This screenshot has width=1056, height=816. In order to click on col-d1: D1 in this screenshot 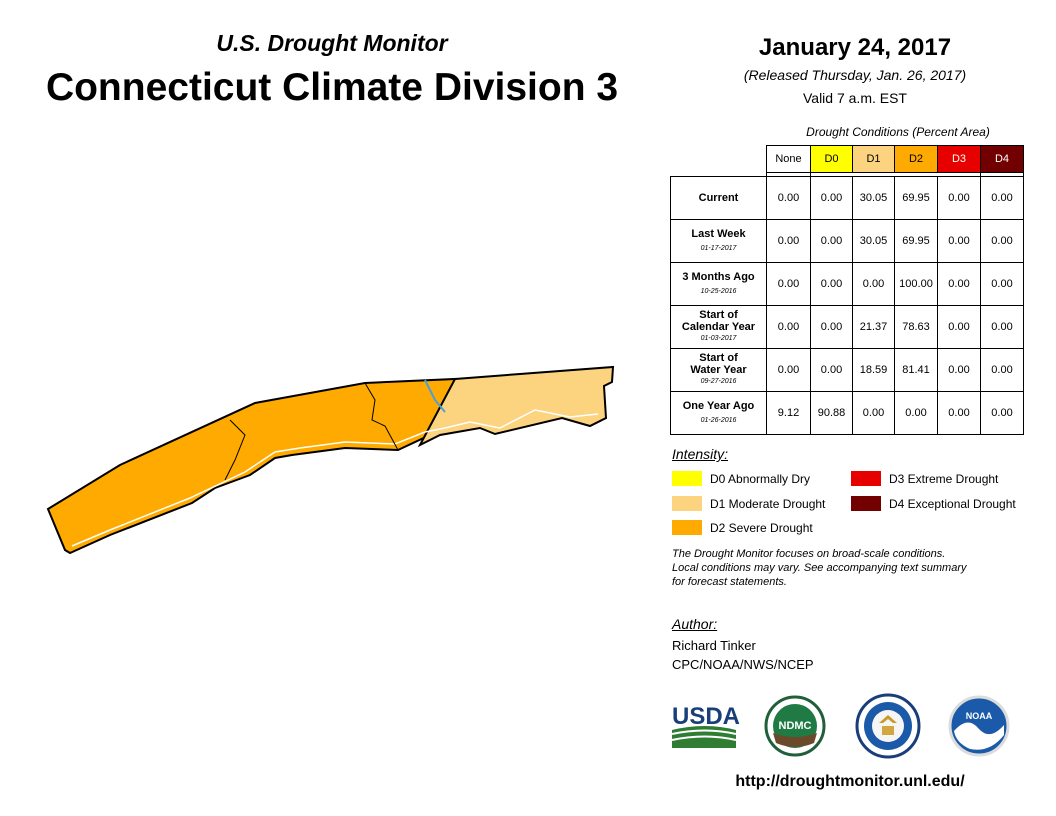, I will do `click(873, 159)`.